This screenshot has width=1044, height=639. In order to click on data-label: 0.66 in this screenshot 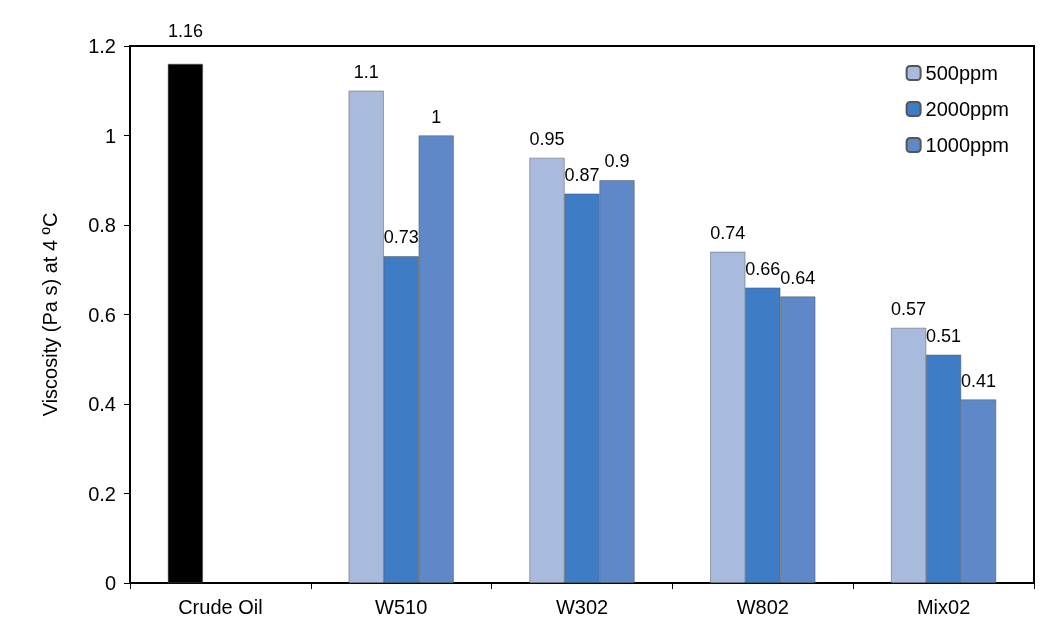, I will do `click(763, 268)`.